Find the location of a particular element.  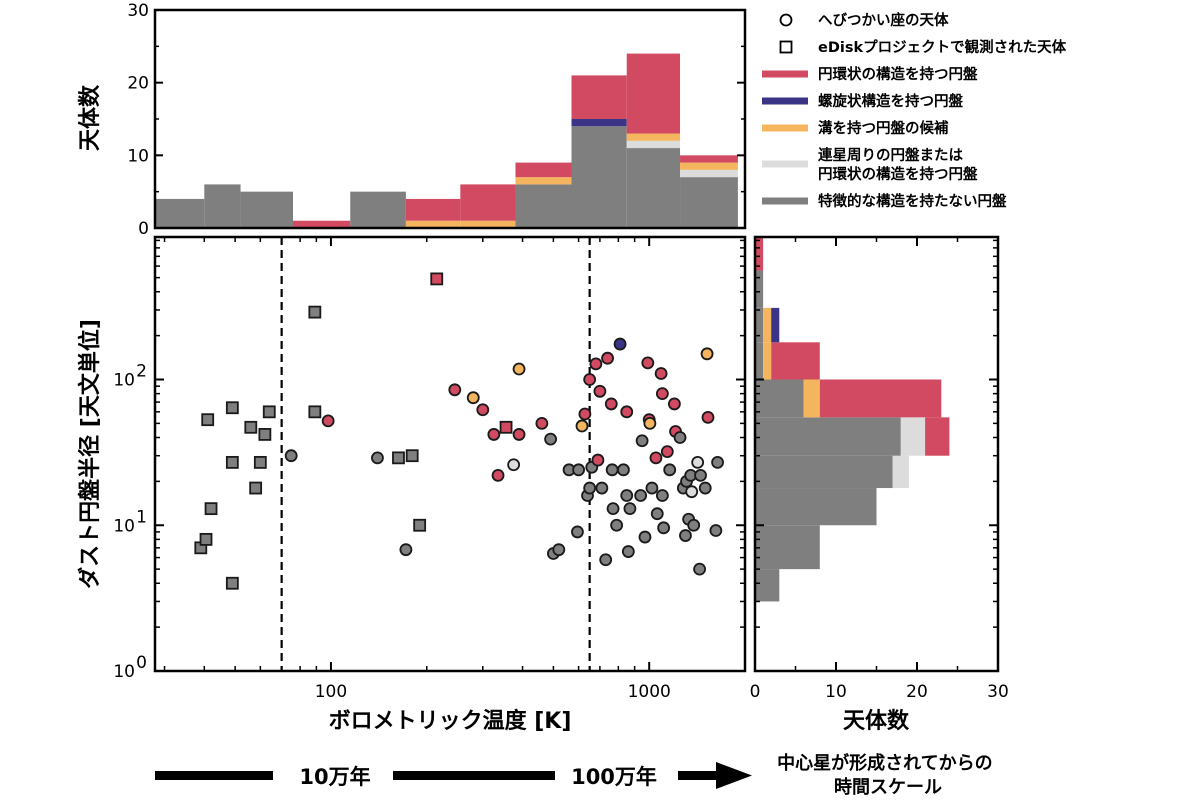

legend-swatch-gap is located at coordinates (785, 128).